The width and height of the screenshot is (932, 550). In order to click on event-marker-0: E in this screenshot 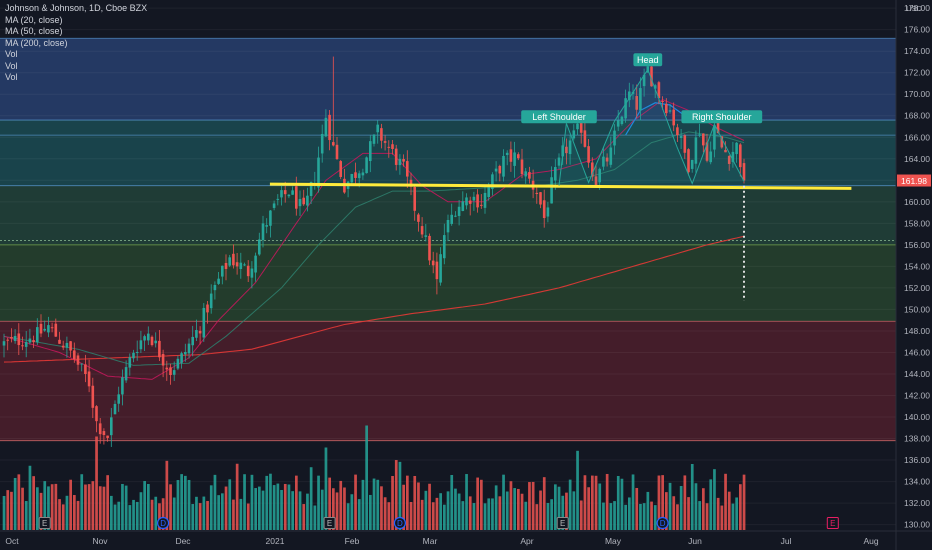, I will do `click(44, 523)`.